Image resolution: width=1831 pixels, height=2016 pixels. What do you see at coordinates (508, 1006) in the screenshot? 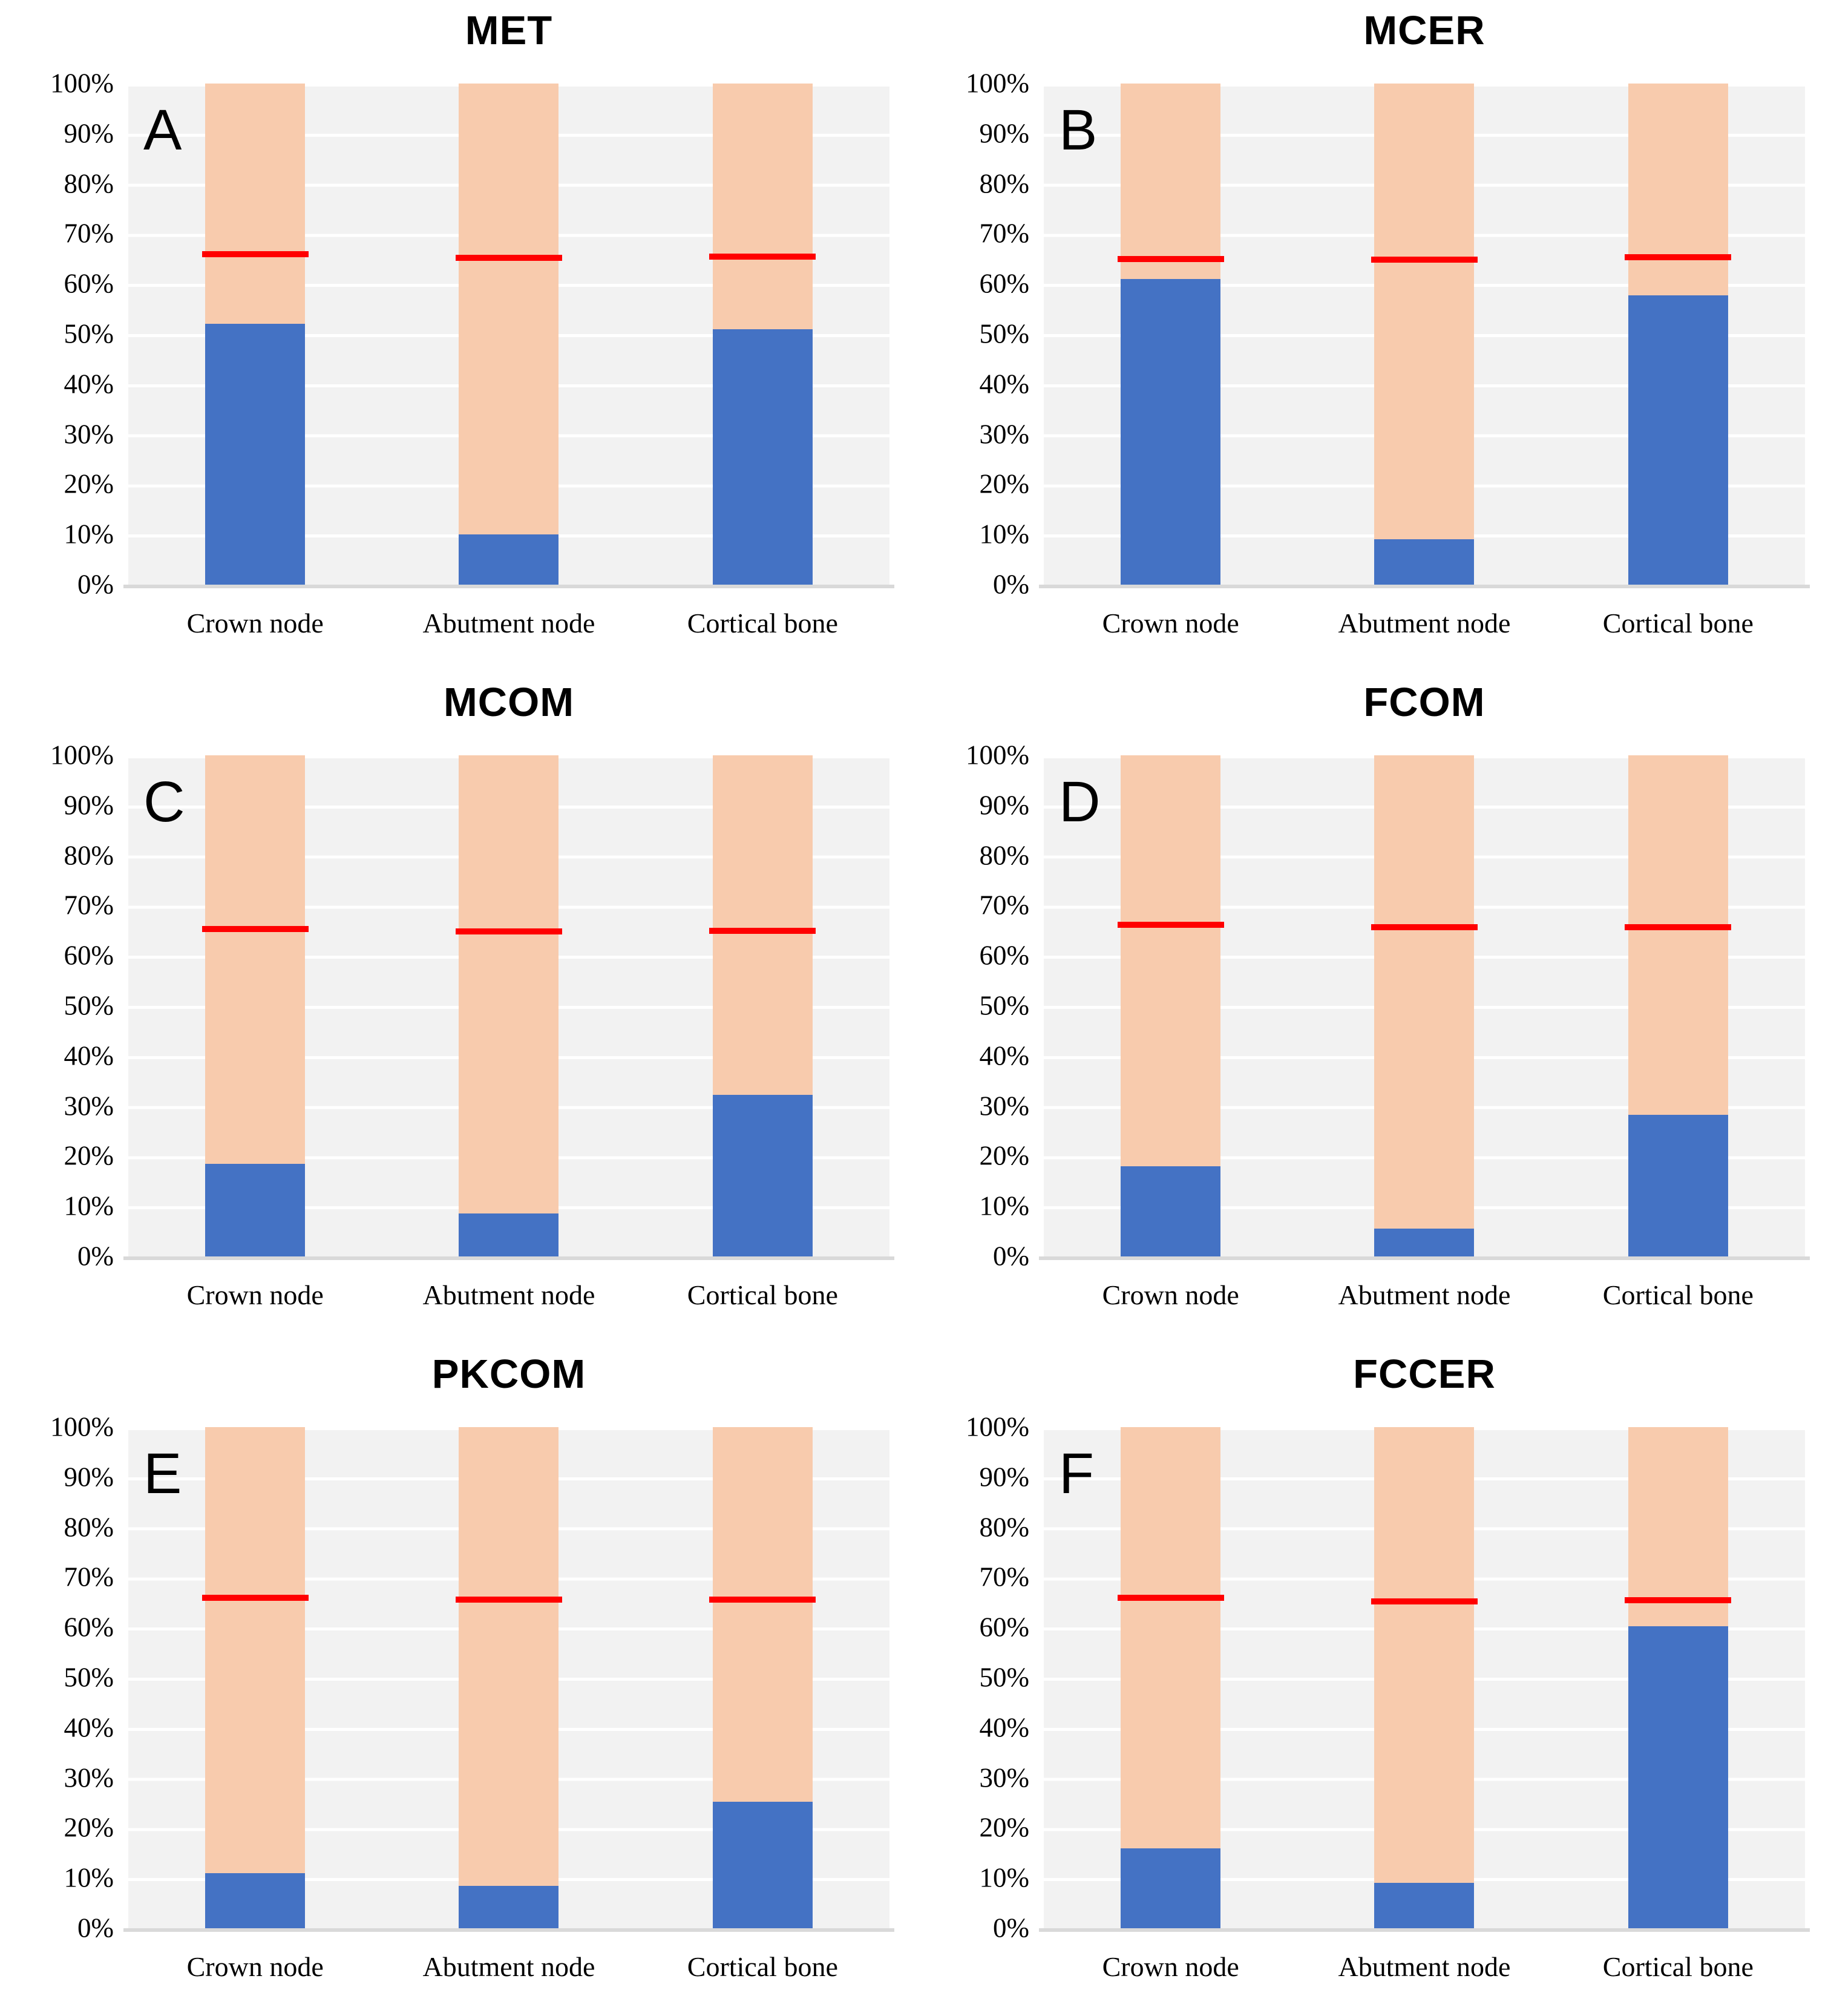
I see `plot-area: C` at bounding box center [508, 1006].